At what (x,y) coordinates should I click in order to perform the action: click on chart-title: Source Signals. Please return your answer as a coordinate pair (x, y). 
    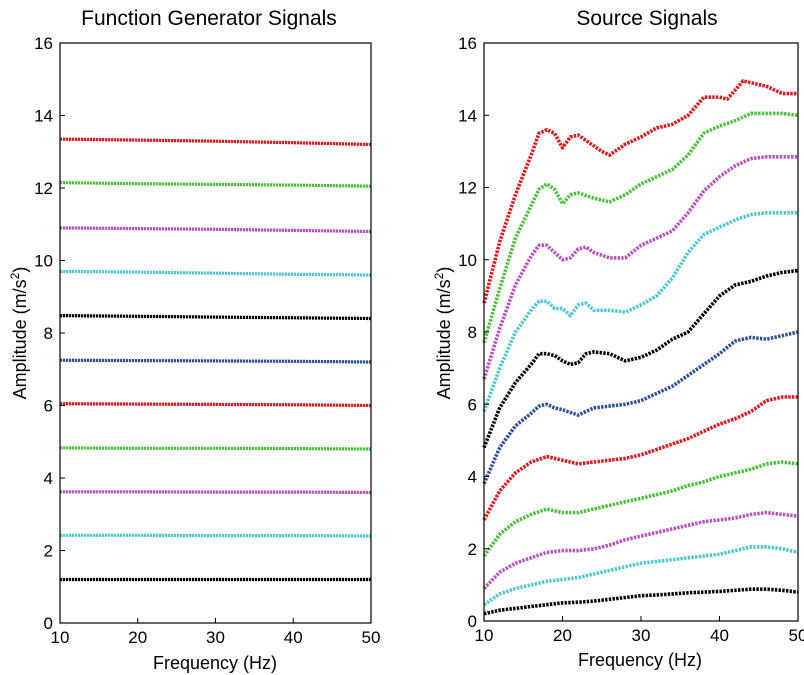
    Looking at the image, I should click on (646, 18).